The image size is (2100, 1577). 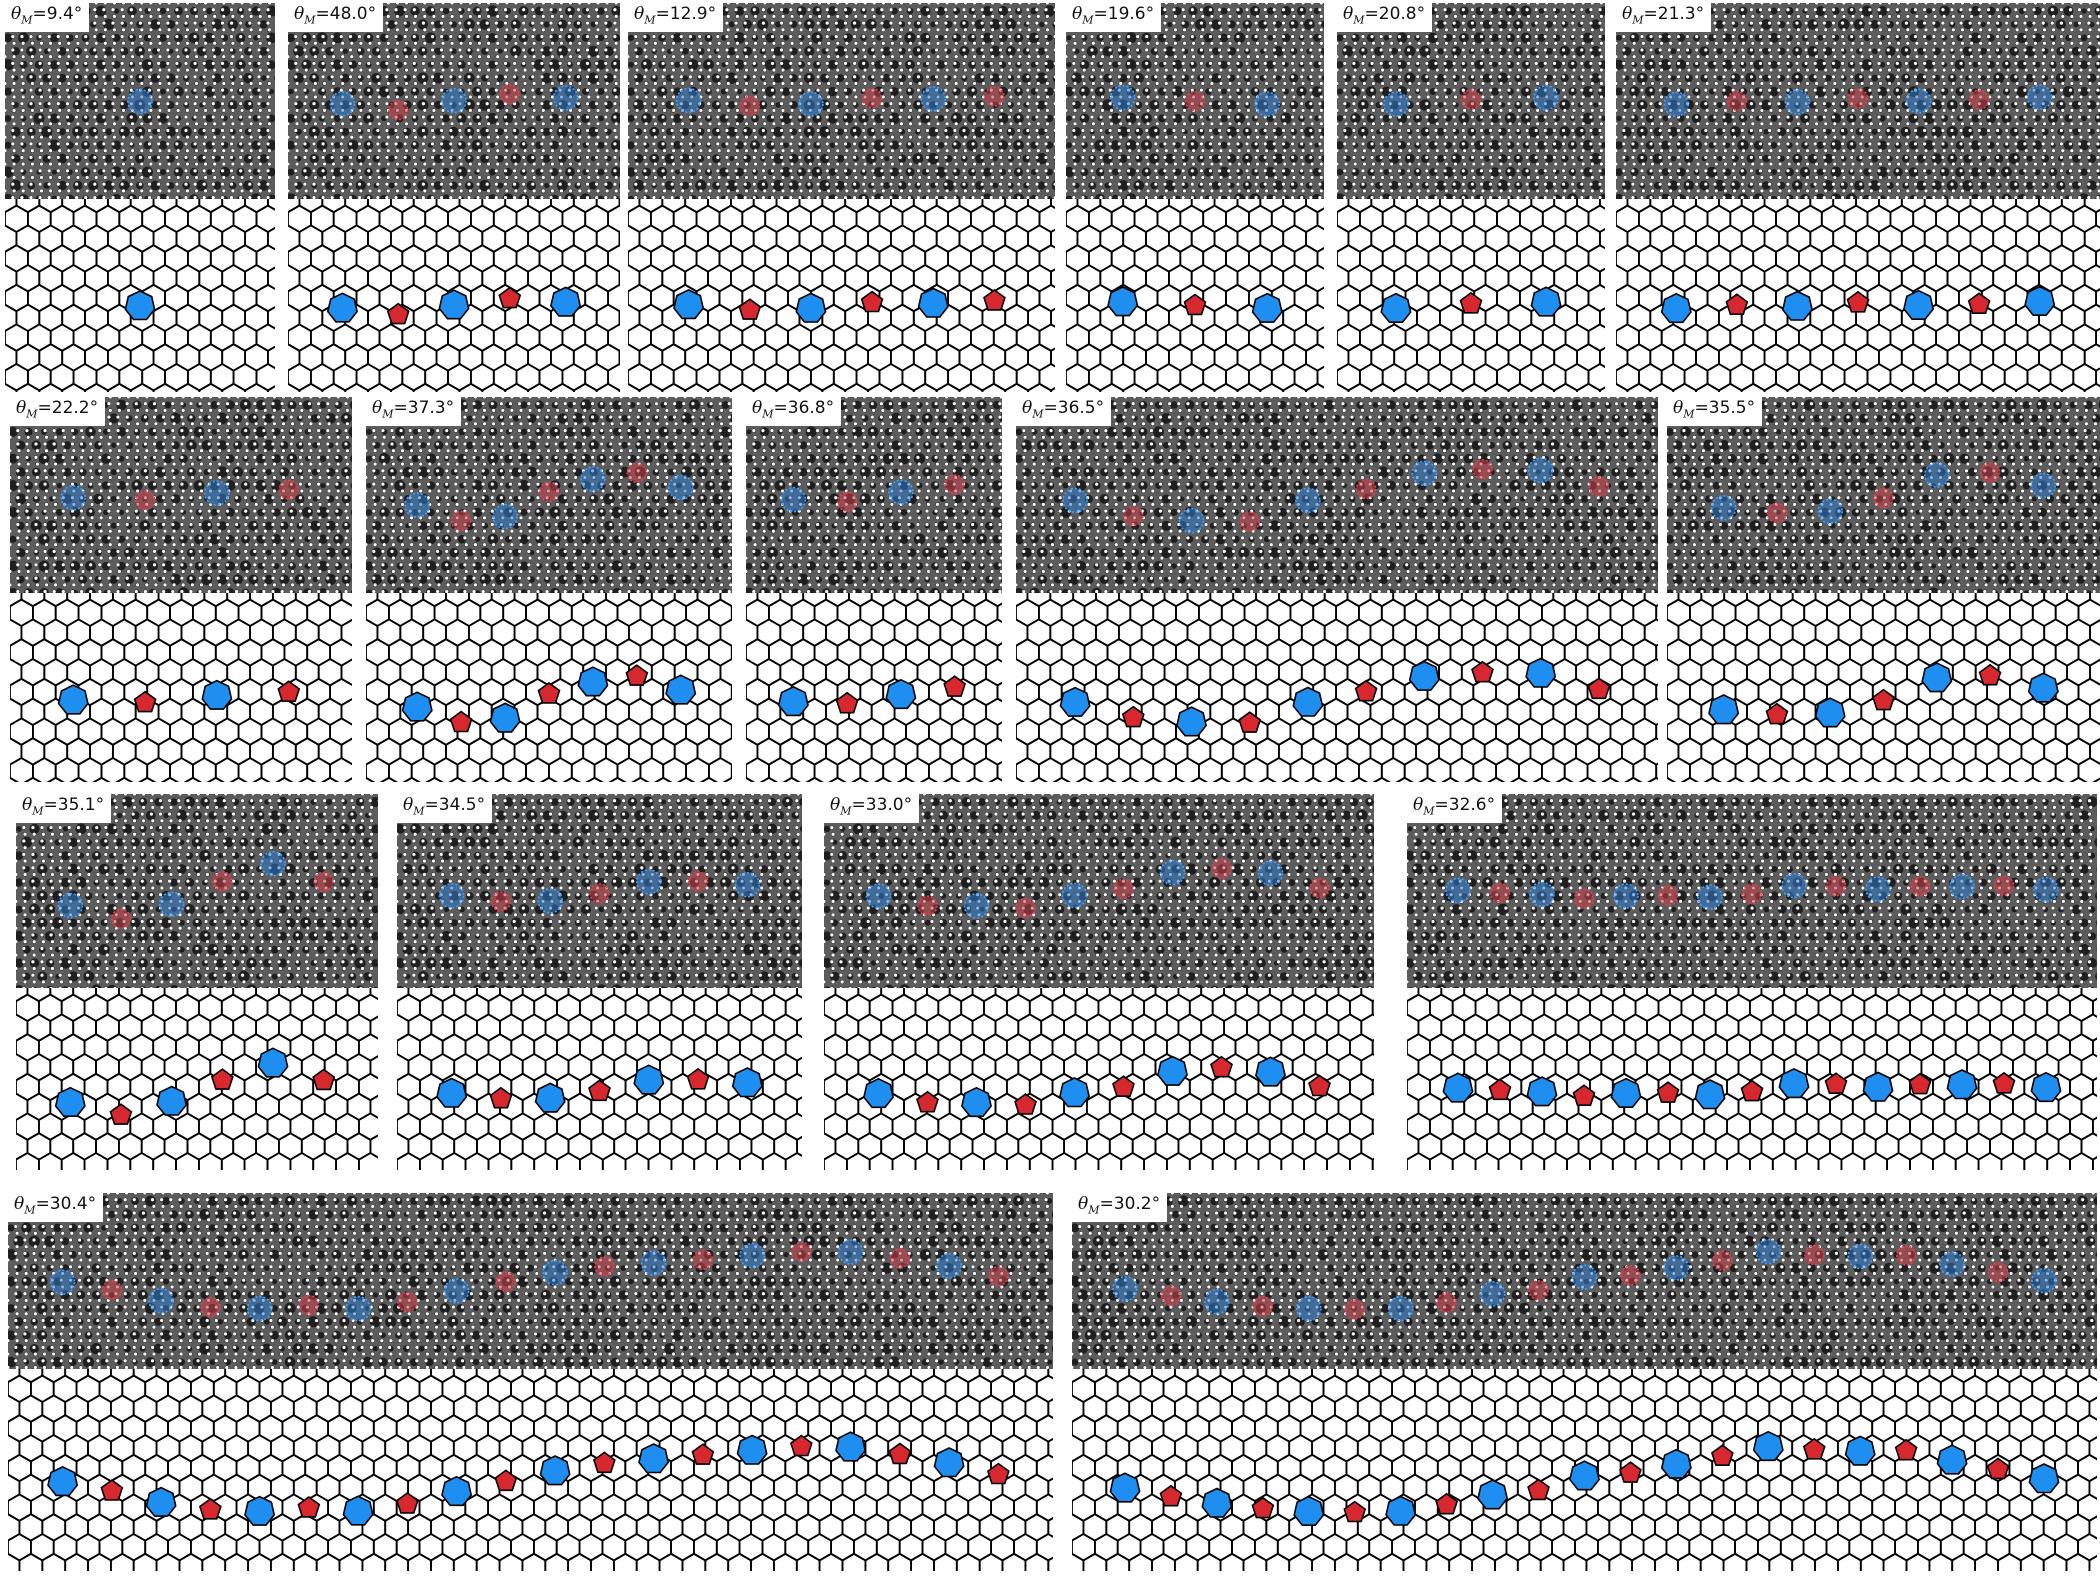 I want to click on angle-label: θM=34.5°, so click(x=444, y=808).